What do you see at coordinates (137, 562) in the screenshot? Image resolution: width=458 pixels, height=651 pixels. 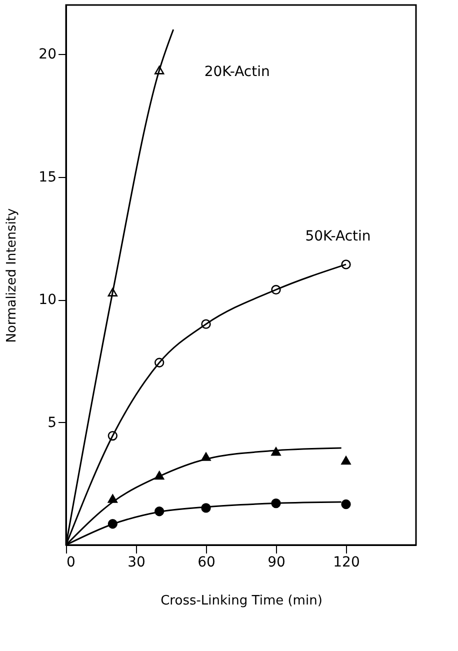 I see `x-tick-label: 30` at bounding box center [137, 562].